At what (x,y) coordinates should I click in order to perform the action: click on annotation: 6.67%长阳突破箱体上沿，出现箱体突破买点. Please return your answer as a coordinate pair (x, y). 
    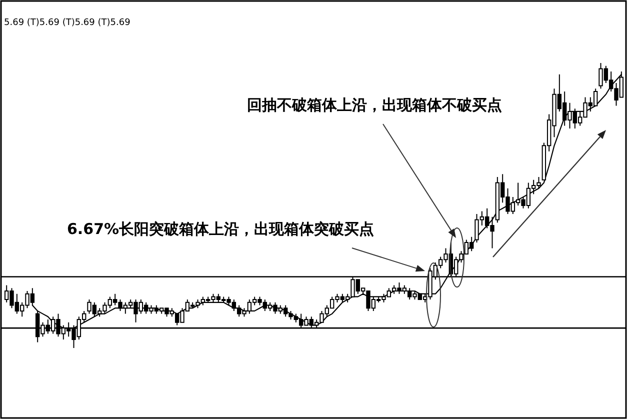
    Looking at the image, I should click on (220, 229).